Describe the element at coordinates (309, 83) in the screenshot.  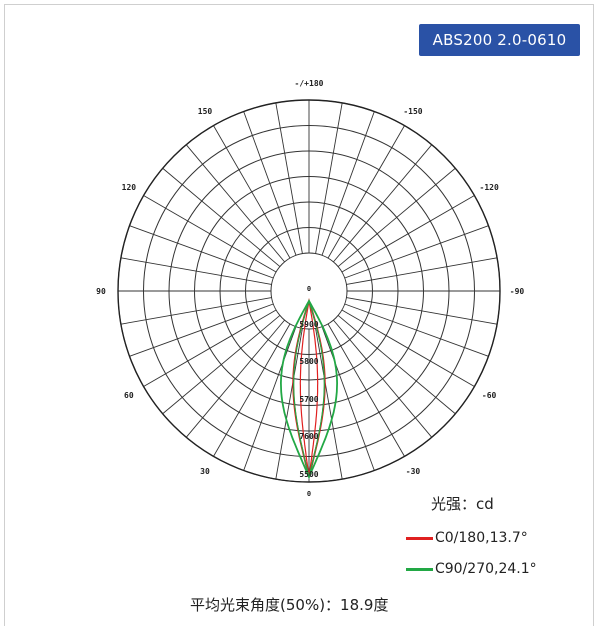
I see `angle-label: -/+180` at that location.